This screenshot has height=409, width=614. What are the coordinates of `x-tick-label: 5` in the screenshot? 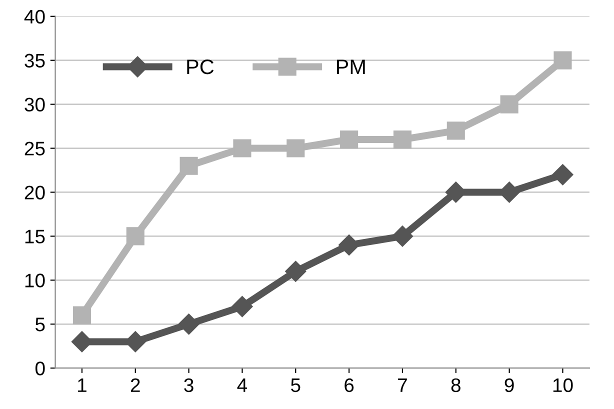 It's located at (295, 385).